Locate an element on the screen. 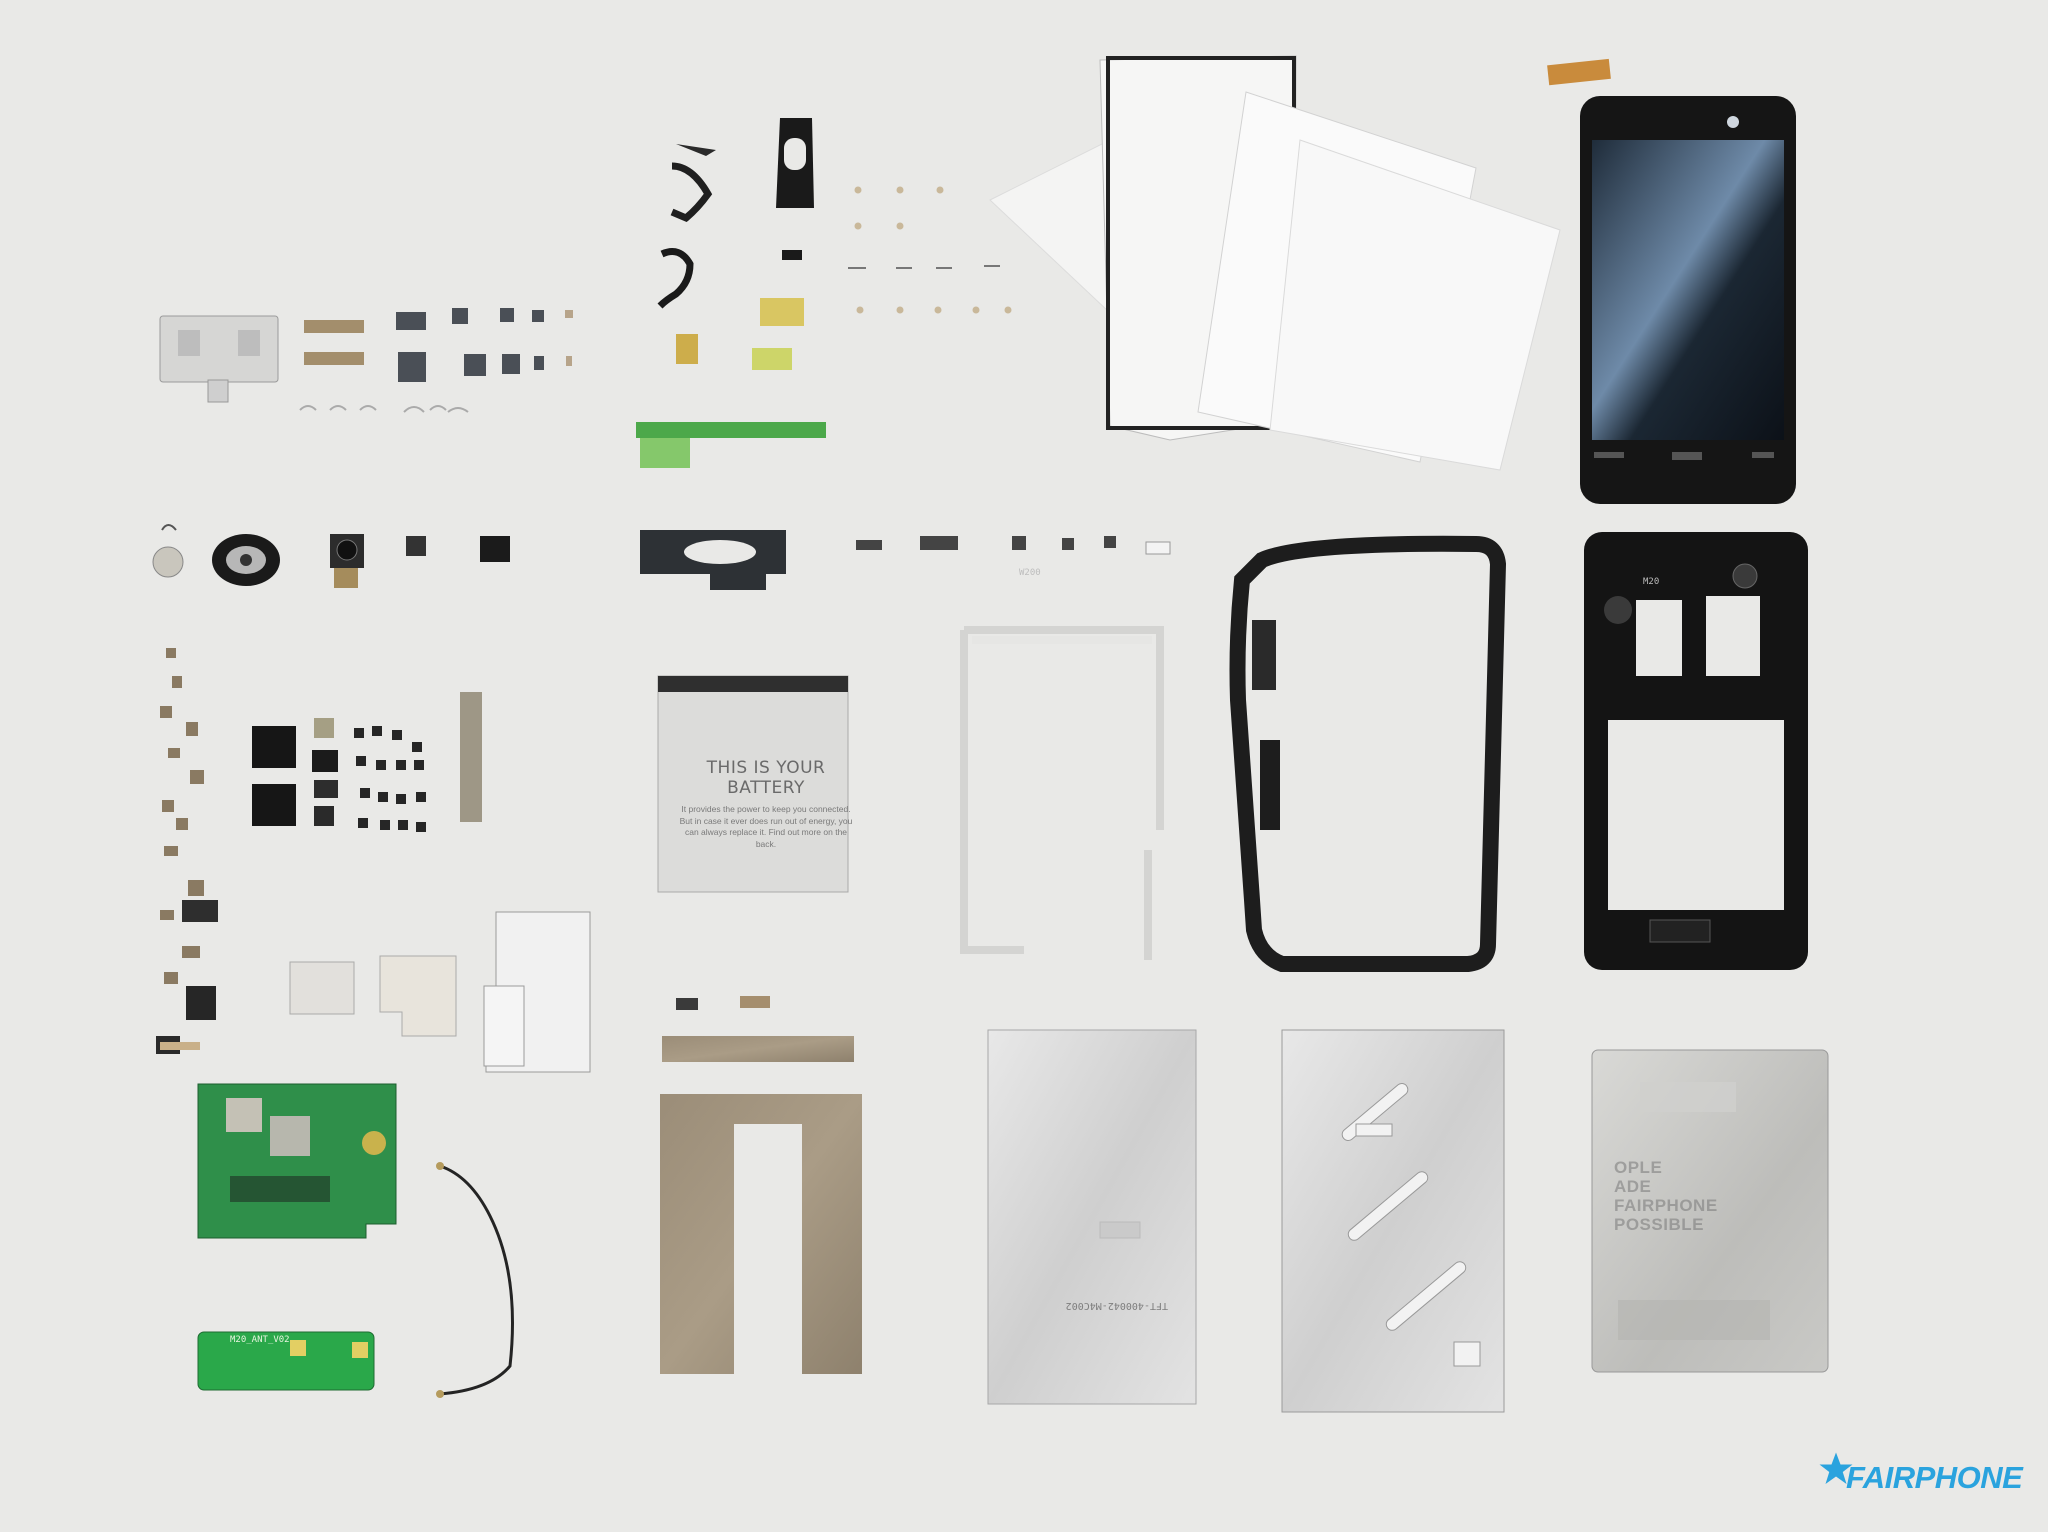 This screenshot has height=1532, width=2048. flex-cables is located at coordinates (735, 213).